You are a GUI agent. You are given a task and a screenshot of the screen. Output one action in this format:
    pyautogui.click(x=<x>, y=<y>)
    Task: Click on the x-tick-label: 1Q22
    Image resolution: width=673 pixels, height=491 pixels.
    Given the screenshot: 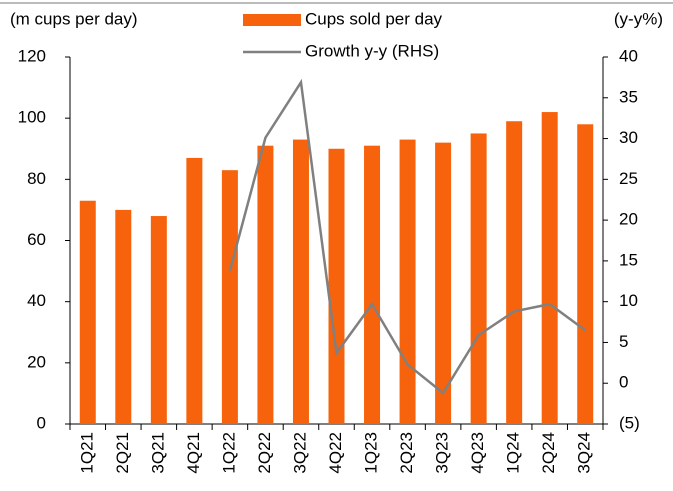 What is the action you would take?
    pyautogui.click(x=228, y=453)
    